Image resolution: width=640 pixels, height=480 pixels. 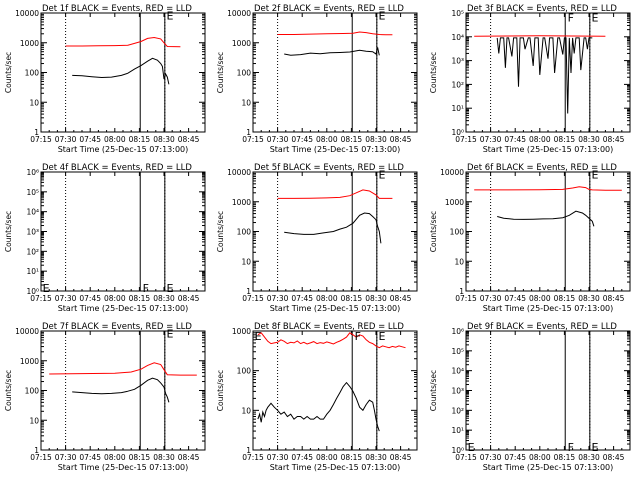 What do you see at coordinates (329, 9) in the screenshot?
I see `panel-title: Det 2f BLACK = Events, RED = LLD` at bounding box center [329, 9].